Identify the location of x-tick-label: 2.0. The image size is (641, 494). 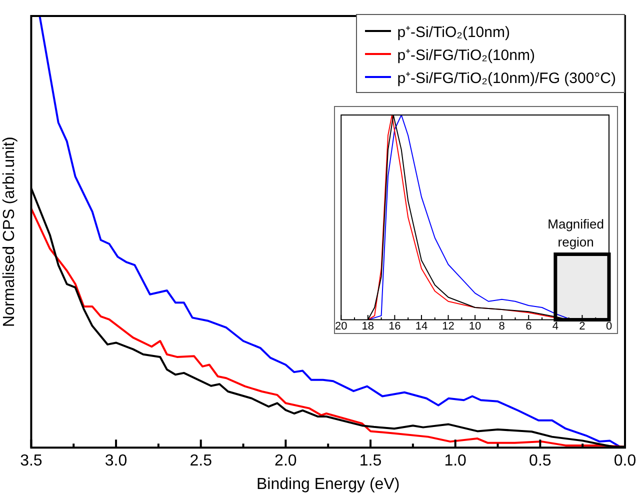
(285, 461).